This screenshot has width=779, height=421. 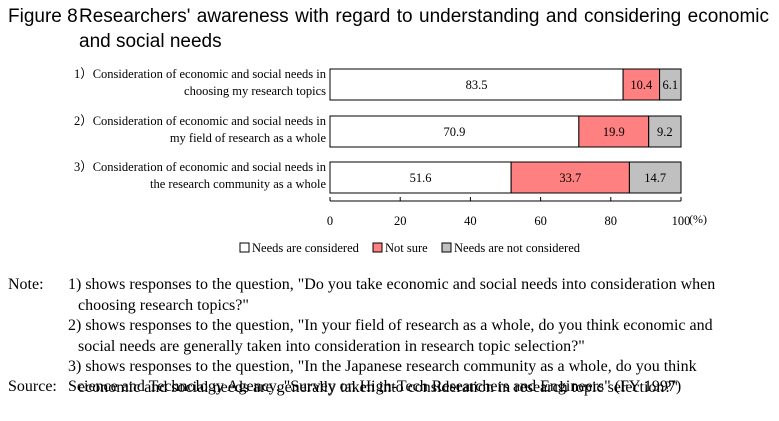 I want to click on data-label: 9.2, so click(x=665, y=132).